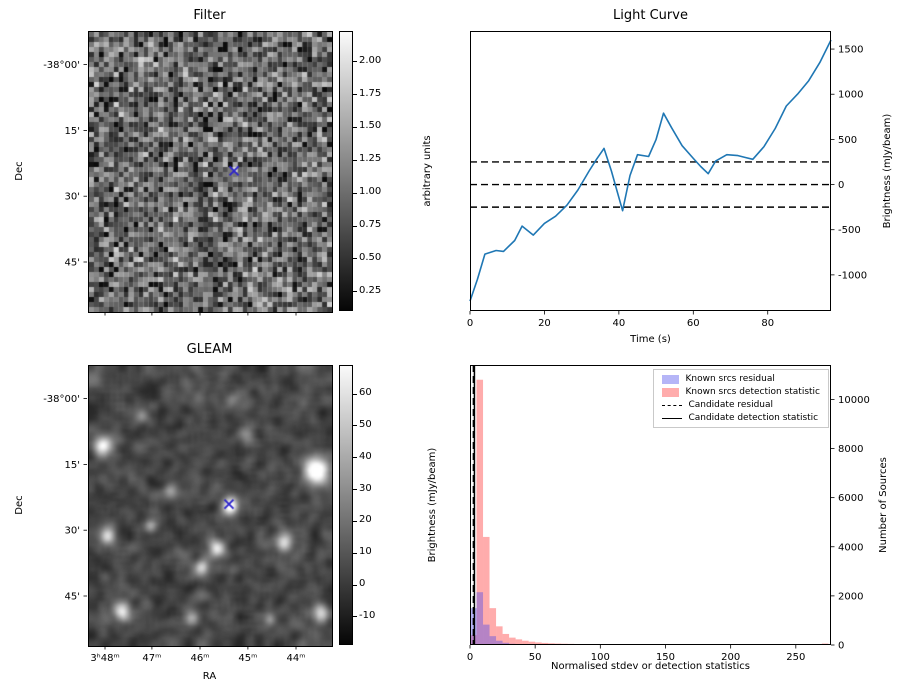 The image size is (916, 699). What do you see at coordinates (665, 657) in the screenshot?
I see `x-tick-label: 150` at bounding box center [665, 657].